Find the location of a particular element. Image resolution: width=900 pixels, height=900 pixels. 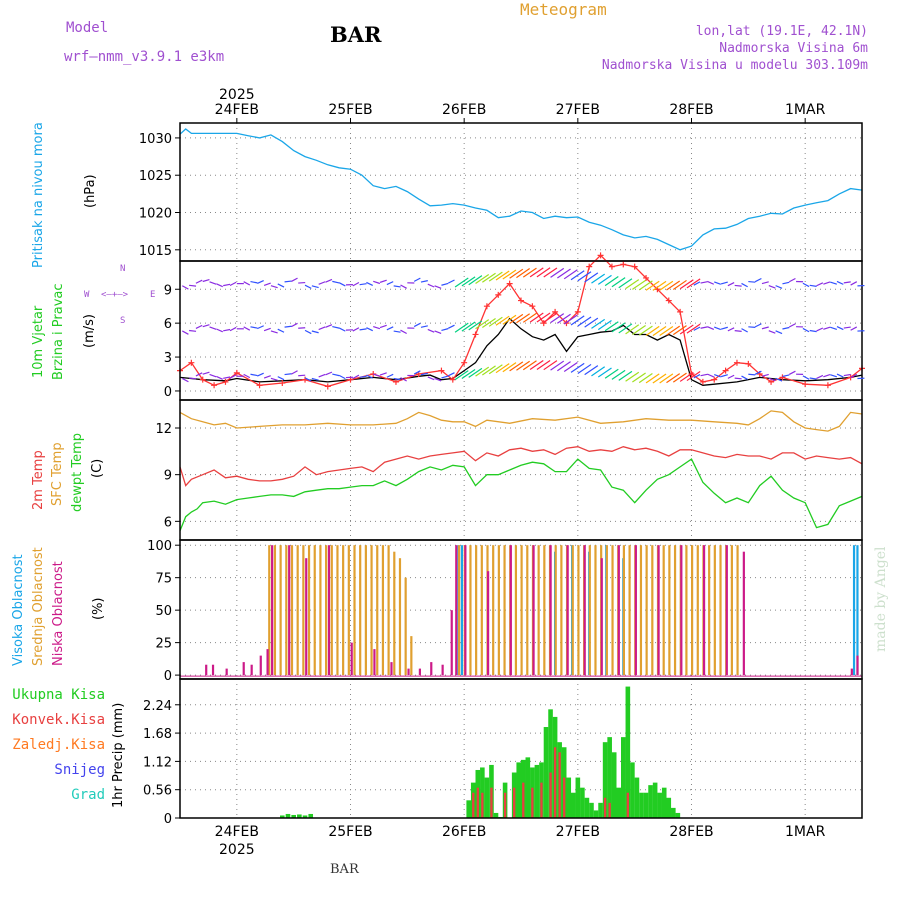

legend-hail: Grad is located at coordinates (88, 795).